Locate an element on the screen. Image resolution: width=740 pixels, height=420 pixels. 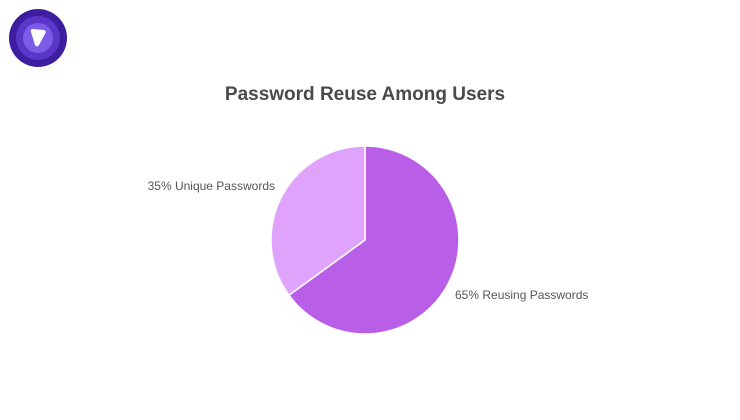
brand-logo is located at coordinates (38, 38).